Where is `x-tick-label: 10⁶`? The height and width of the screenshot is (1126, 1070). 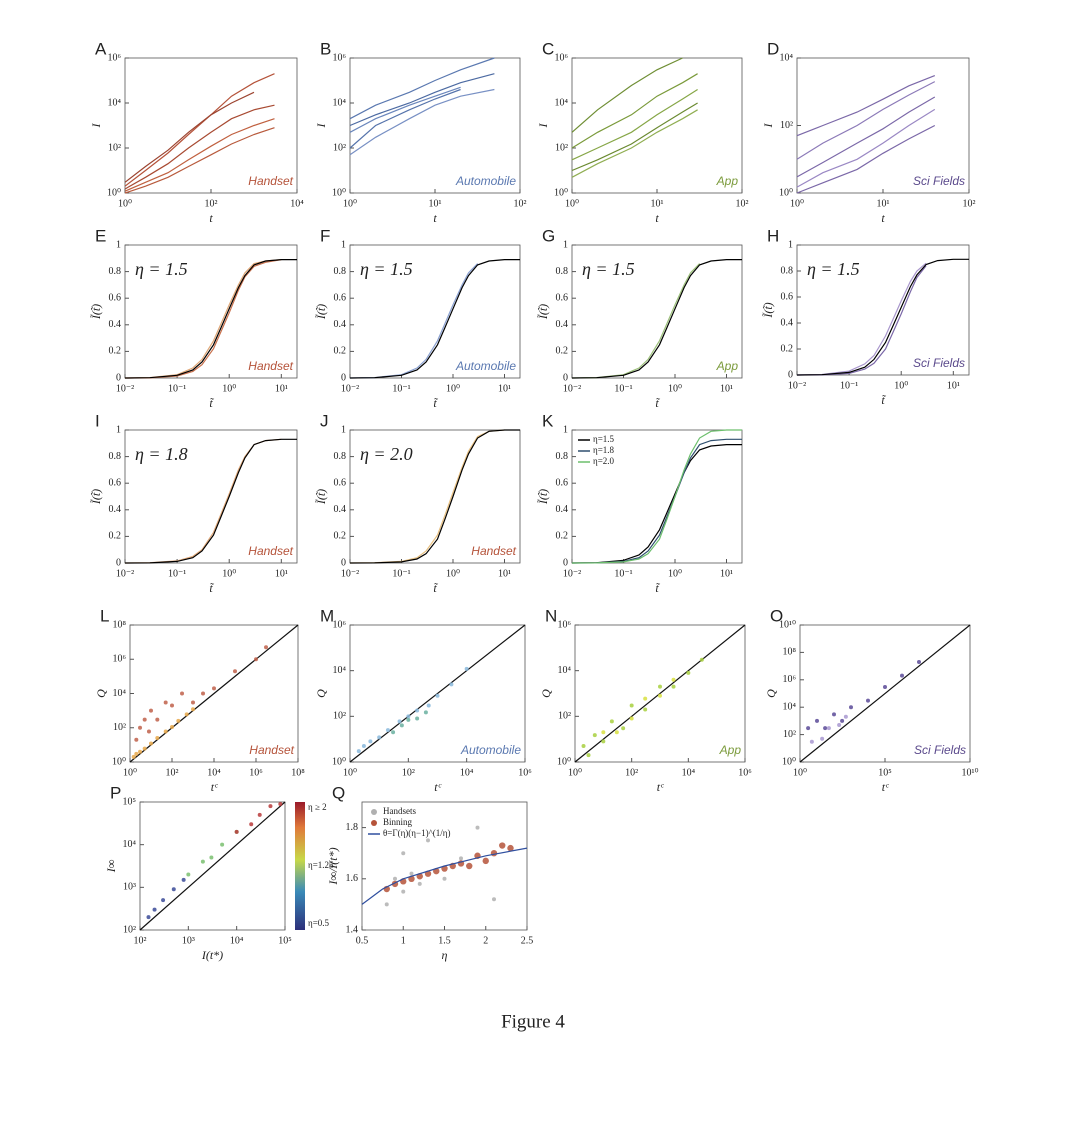
x-tick-label: 10⁶ is located at coordinates (745, 772).